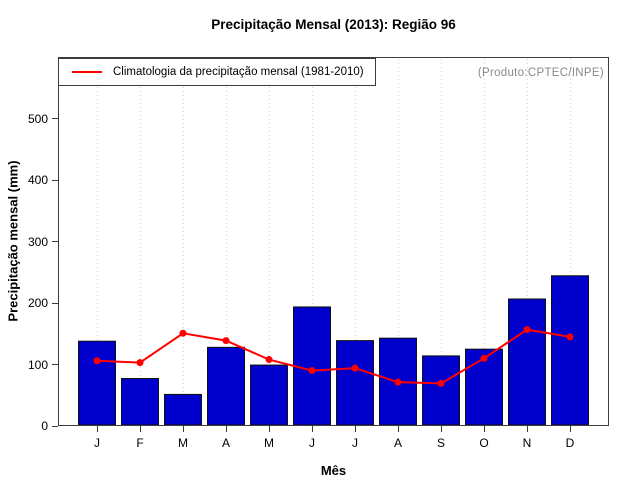  Describe the element at coordinates (333, 24) in the screenshot. I see `chart-title: Precipitação Mensal (2013): Região 96` at that location.